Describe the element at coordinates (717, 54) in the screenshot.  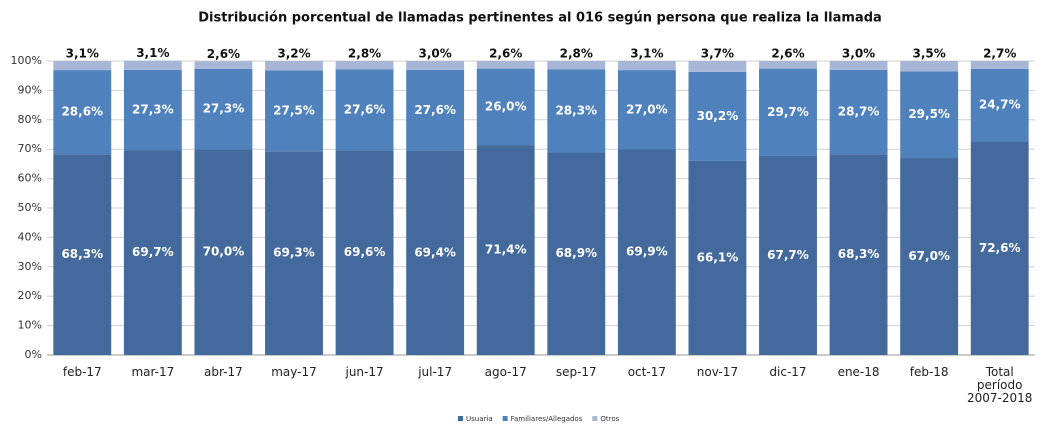
I see `data-label: 3,7%` at that location.